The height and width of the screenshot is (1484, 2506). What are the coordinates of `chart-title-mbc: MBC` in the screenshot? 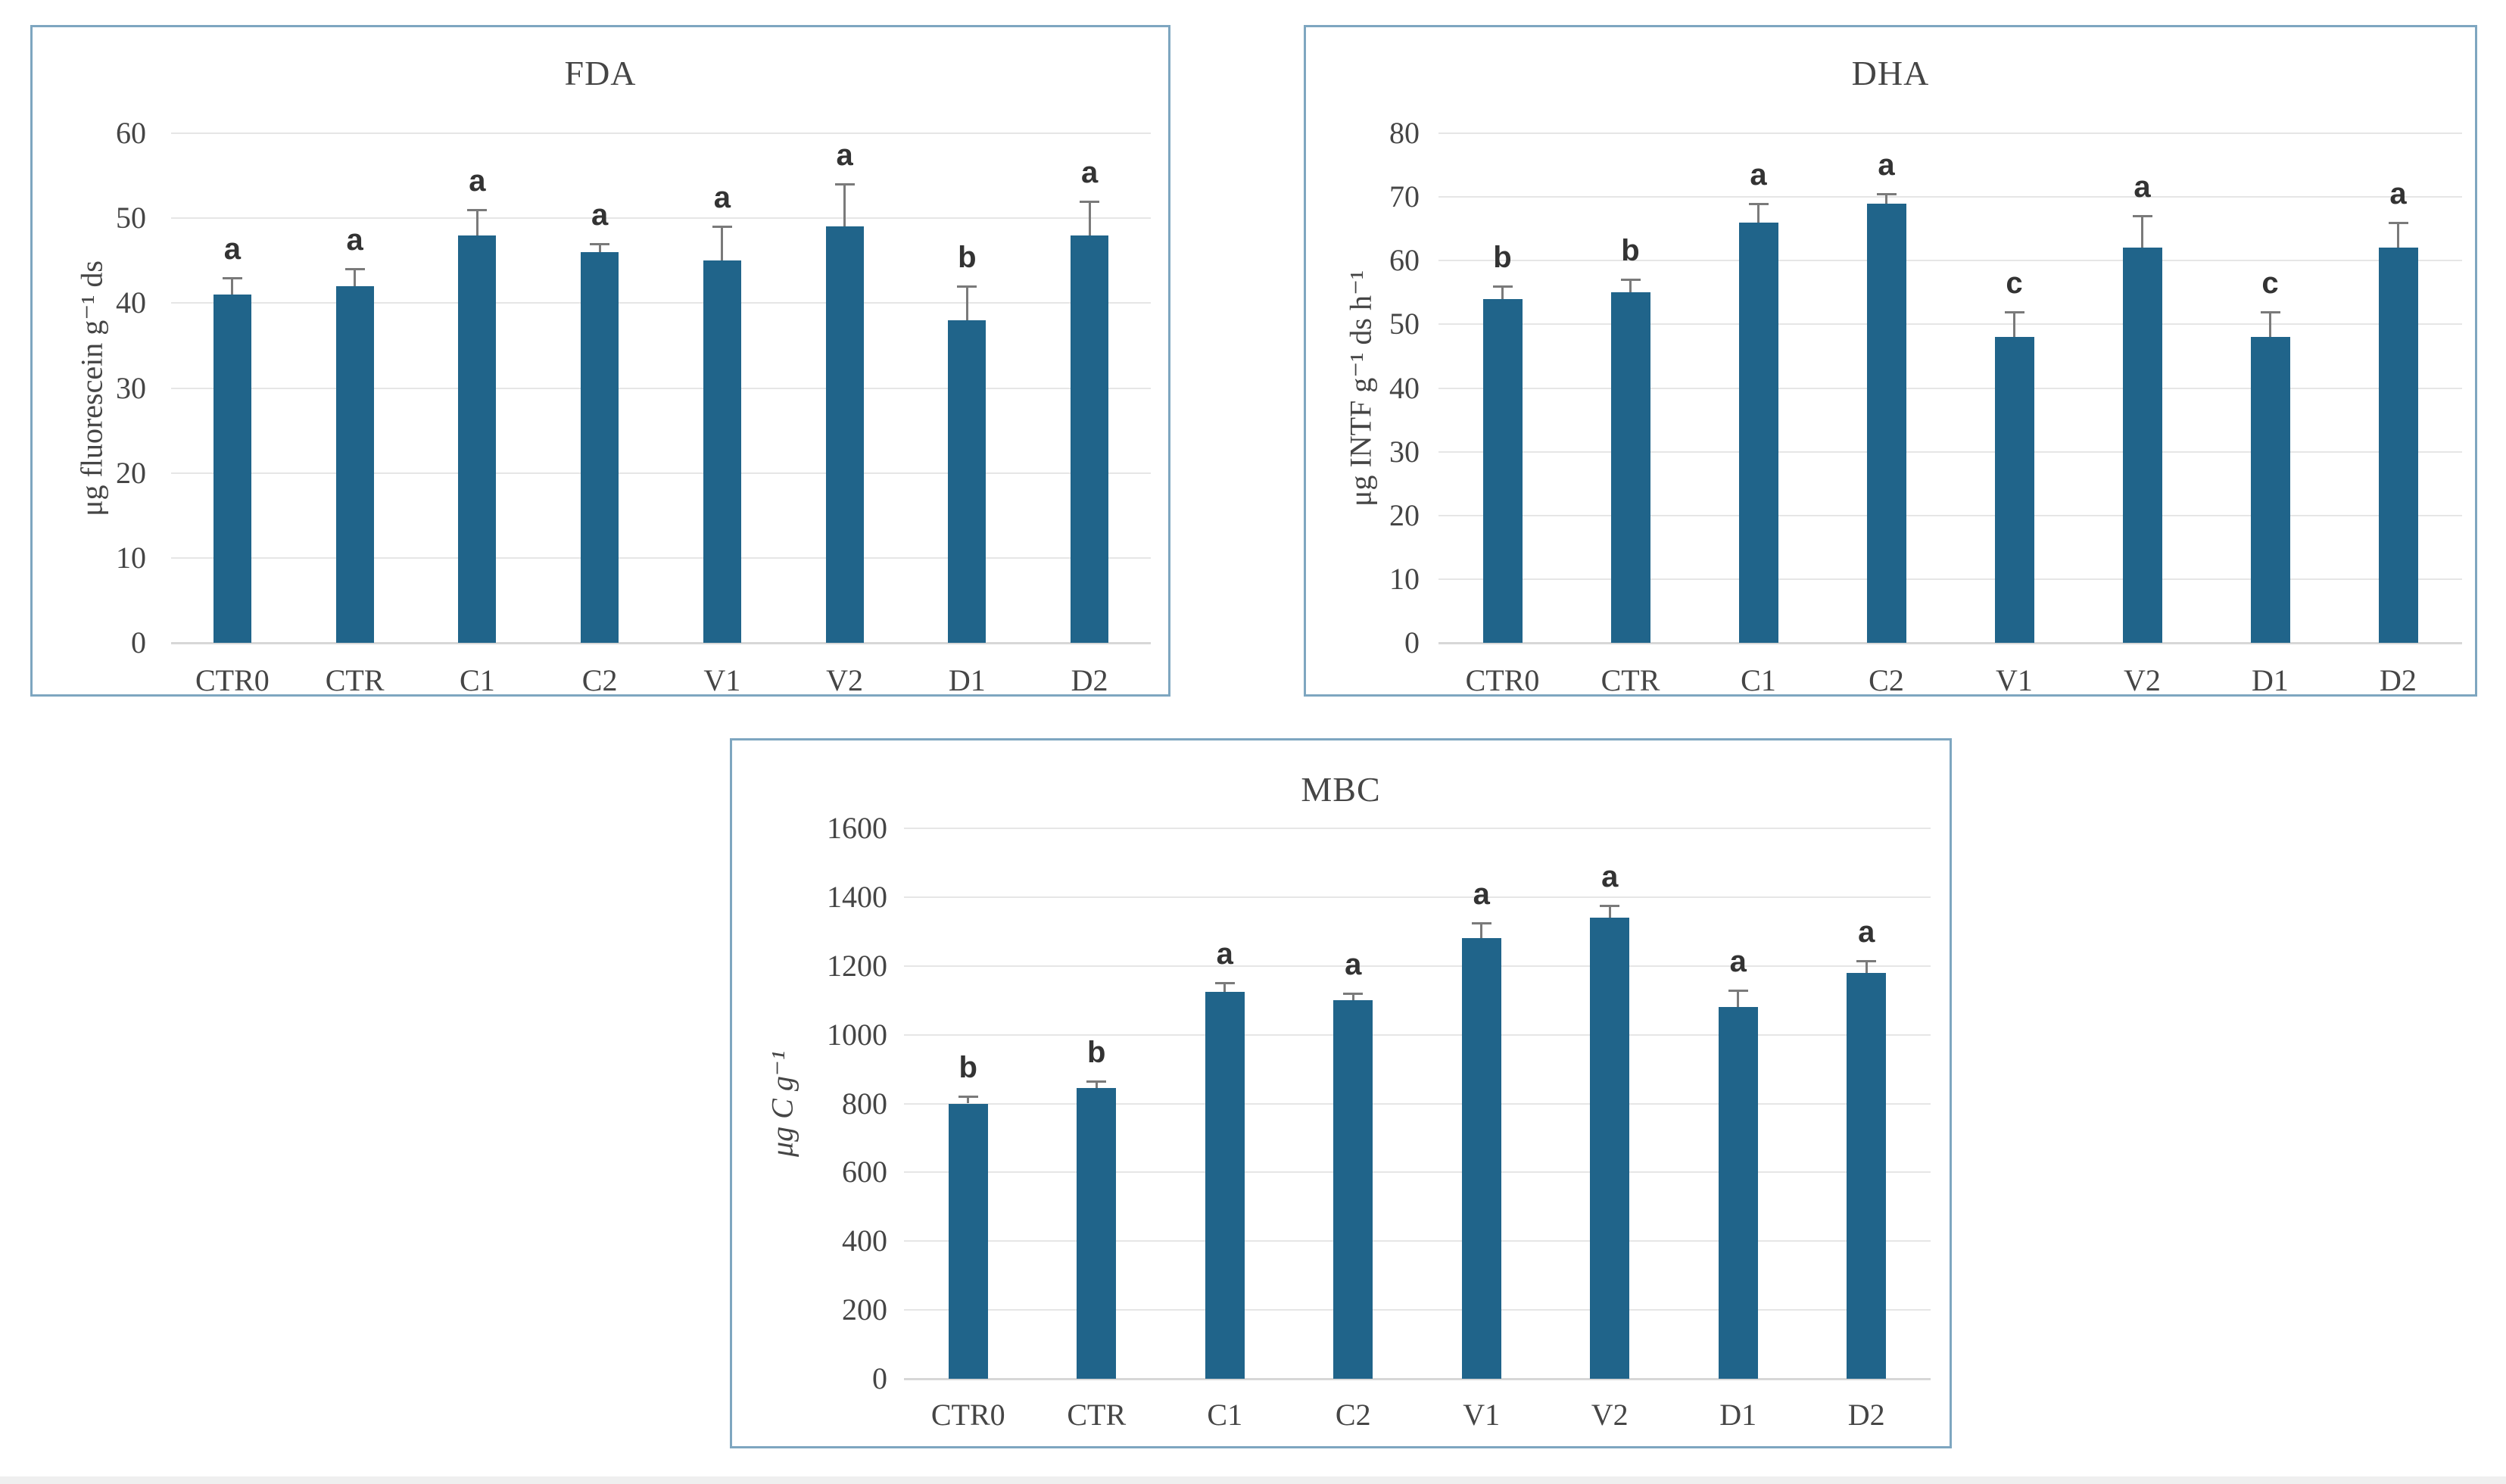 It's located at (1341, 789).